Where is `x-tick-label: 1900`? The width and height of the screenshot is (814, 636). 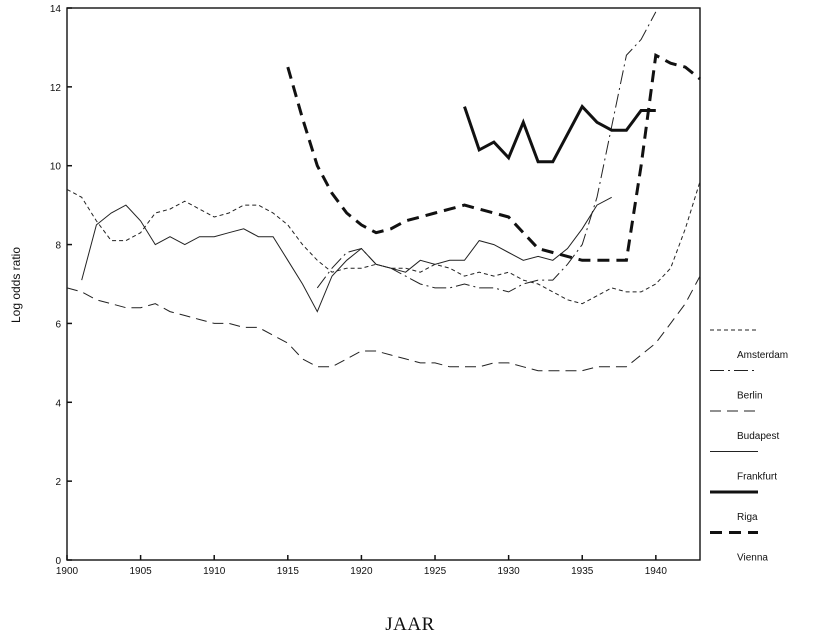 x-tick-label: 1900 is located at coordinates (67, 571).